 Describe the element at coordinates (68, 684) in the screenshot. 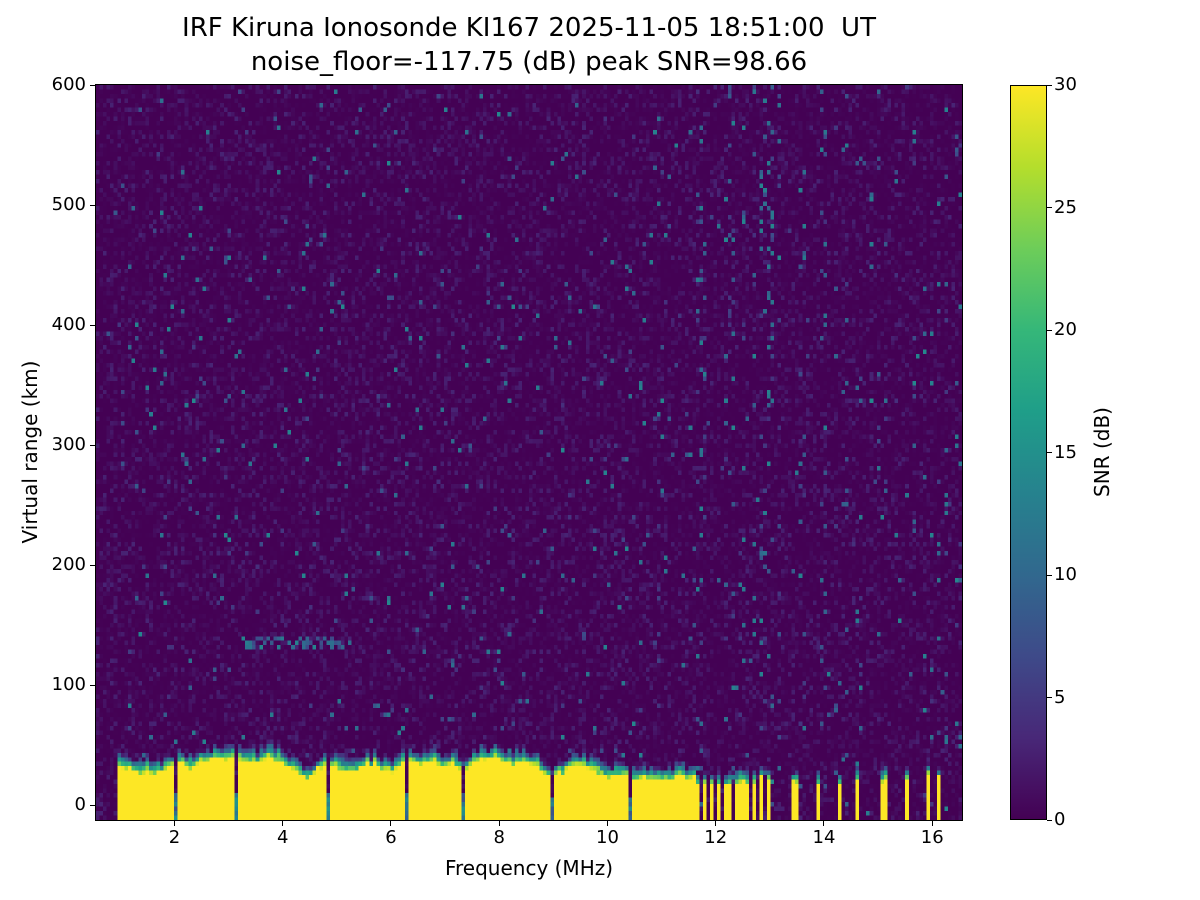

I see `y-tick-label: 100` at that location.